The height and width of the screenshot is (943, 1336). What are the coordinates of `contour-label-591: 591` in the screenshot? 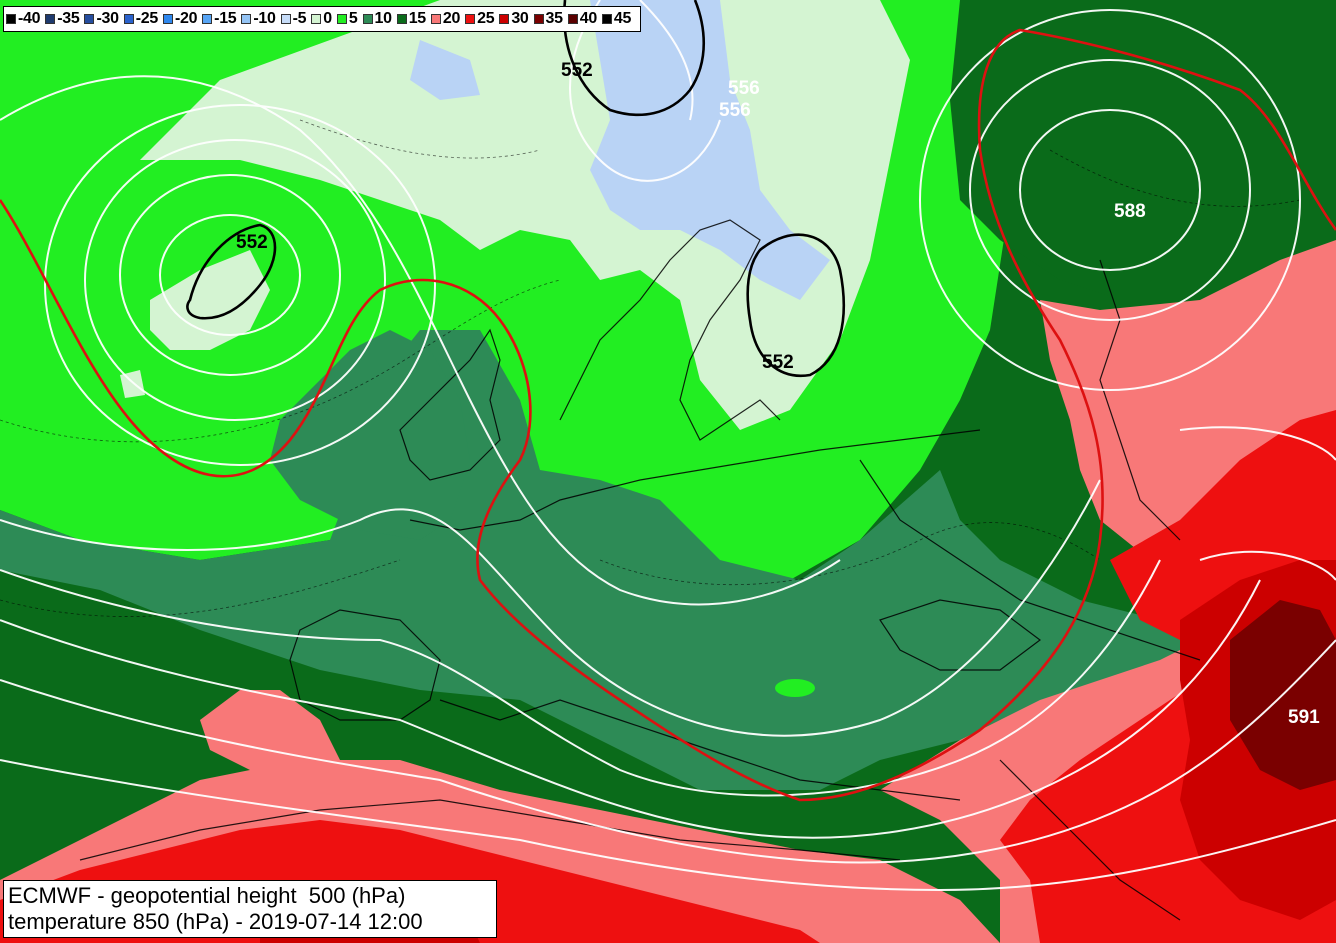 It's located at (1304, 717).